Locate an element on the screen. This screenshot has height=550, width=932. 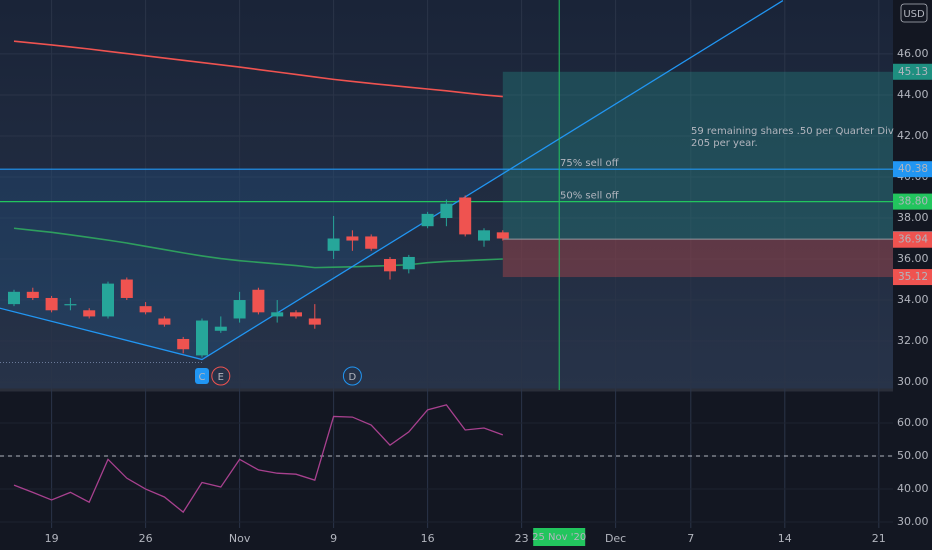
y-tick-label: 34.00 is located at coordinates (913, 299).